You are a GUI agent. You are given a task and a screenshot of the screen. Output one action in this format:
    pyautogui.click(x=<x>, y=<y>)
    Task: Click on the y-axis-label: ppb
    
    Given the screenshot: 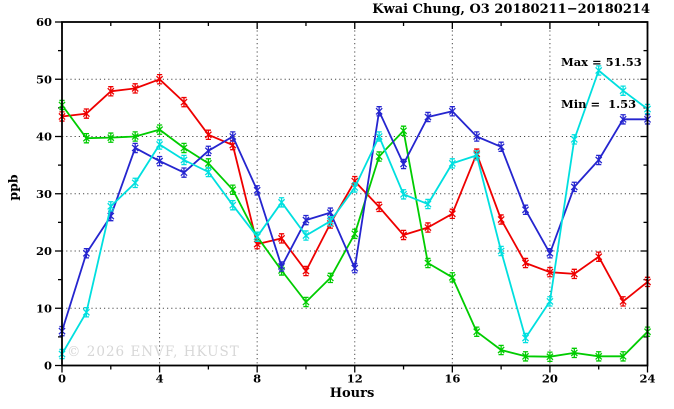 What is the action you would take?
    pyautogui.click(x=13, y=187)
    